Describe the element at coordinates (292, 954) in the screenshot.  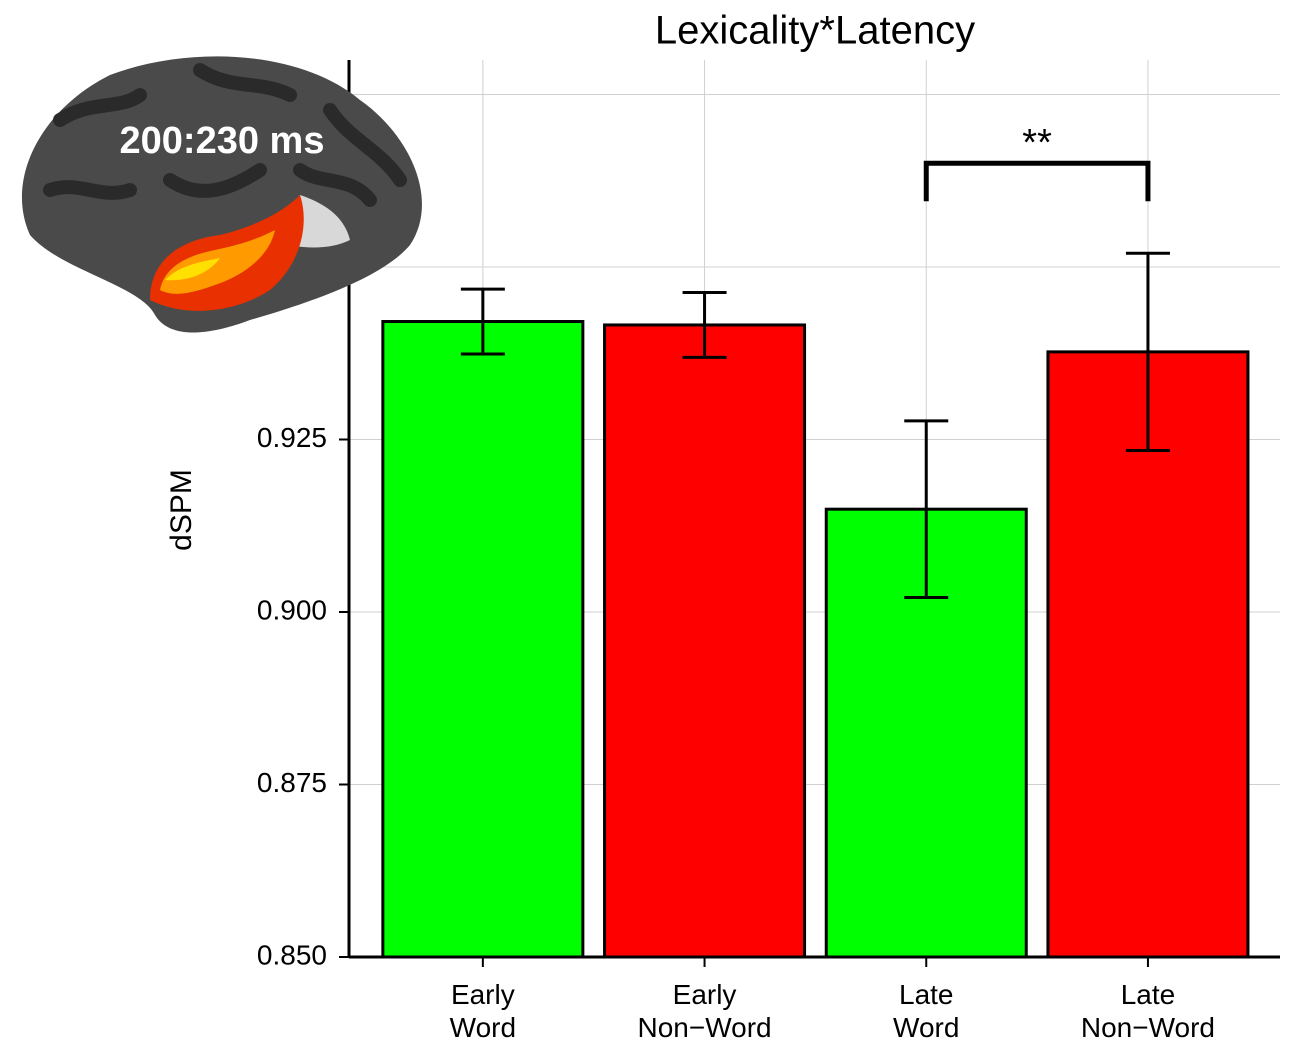
I see `y-tick-label: 0.850` at that location.